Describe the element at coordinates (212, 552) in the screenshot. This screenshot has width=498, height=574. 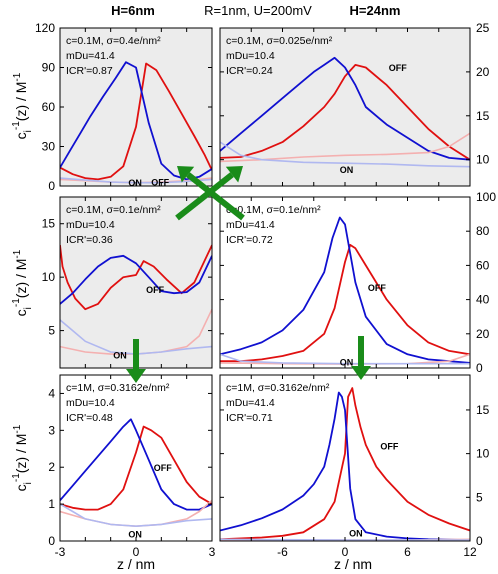
I see `xtick-label: 3` at that location.